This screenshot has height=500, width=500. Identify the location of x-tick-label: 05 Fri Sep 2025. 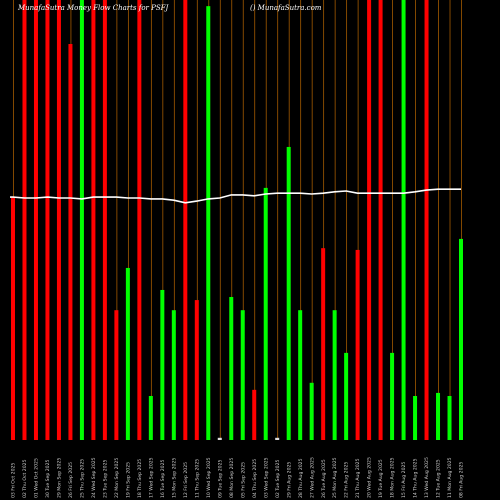
(243, 480).